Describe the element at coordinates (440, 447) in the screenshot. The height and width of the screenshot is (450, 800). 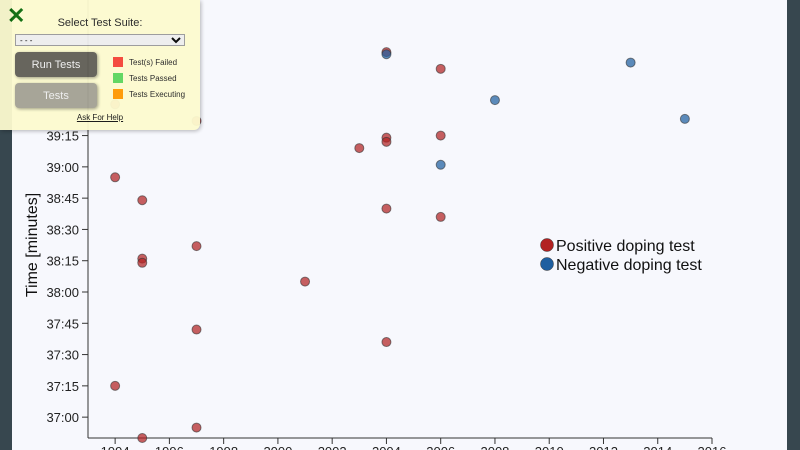
I see `x-tick-label: 2006` at that location.